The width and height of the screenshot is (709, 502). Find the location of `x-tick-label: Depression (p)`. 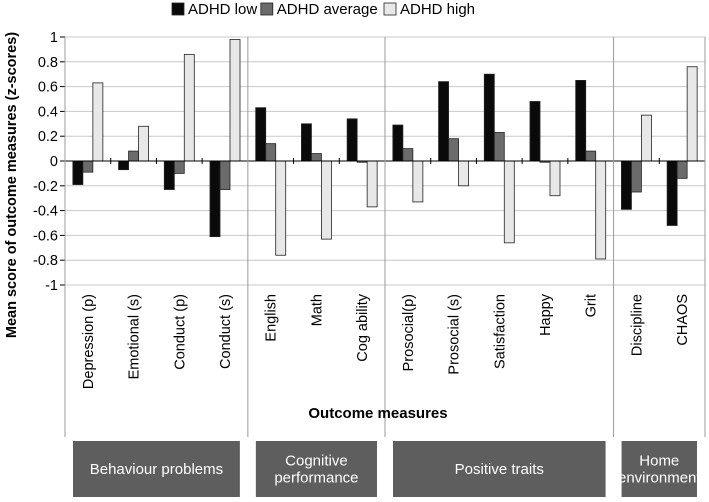

x-tick-label: Depression (p) is located at coordinates (89, 341).